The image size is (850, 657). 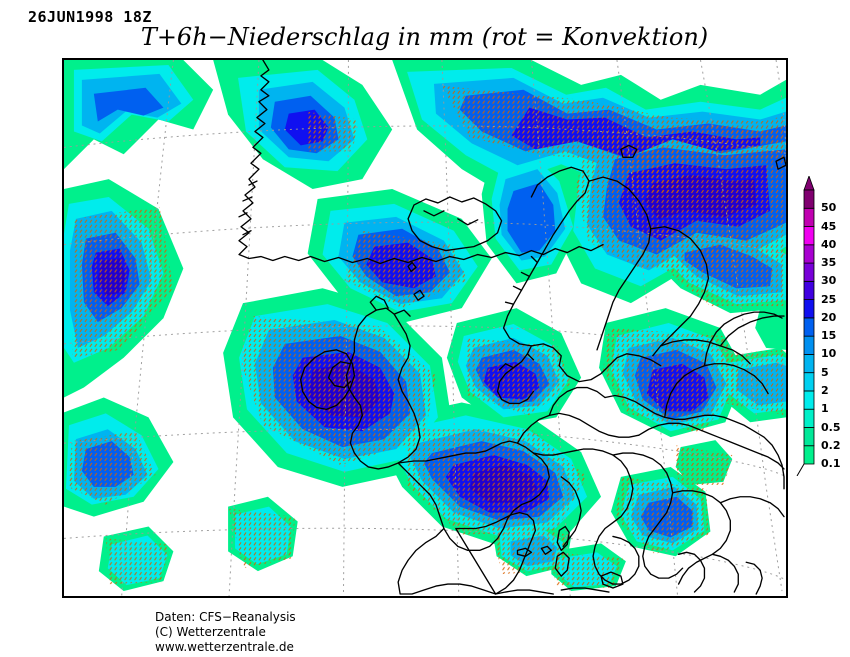 I want to click on colorbar-tick-label: 15, so click(x=829, y=336).